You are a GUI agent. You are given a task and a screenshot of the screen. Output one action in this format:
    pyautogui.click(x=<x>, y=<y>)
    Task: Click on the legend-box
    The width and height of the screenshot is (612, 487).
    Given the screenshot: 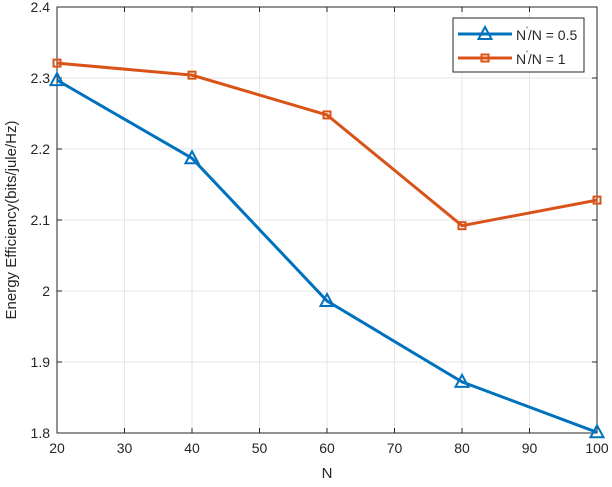 What is the action you would take?
    pyautogui.click(x=518, y=45)
    